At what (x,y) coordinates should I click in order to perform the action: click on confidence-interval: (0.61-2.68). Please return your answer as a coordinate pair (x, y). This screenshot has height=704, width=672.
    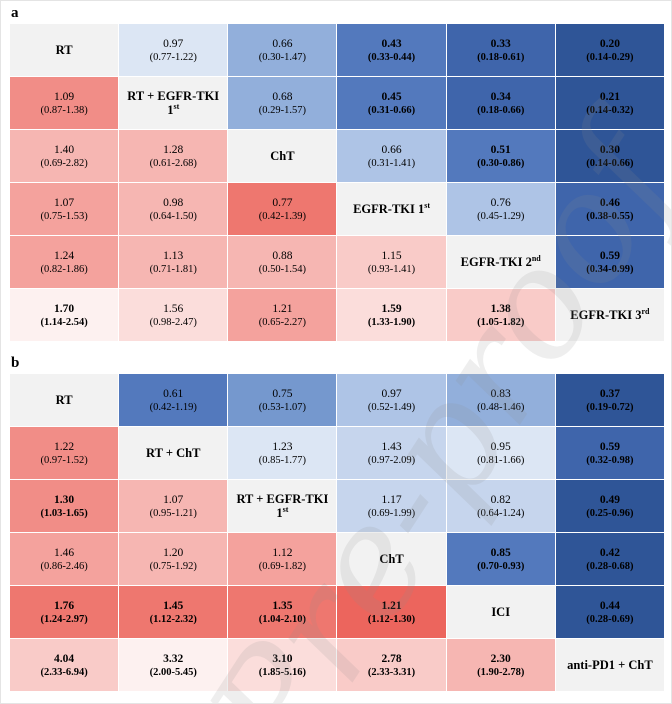
    Looking at the image, I should click on (173, 163).